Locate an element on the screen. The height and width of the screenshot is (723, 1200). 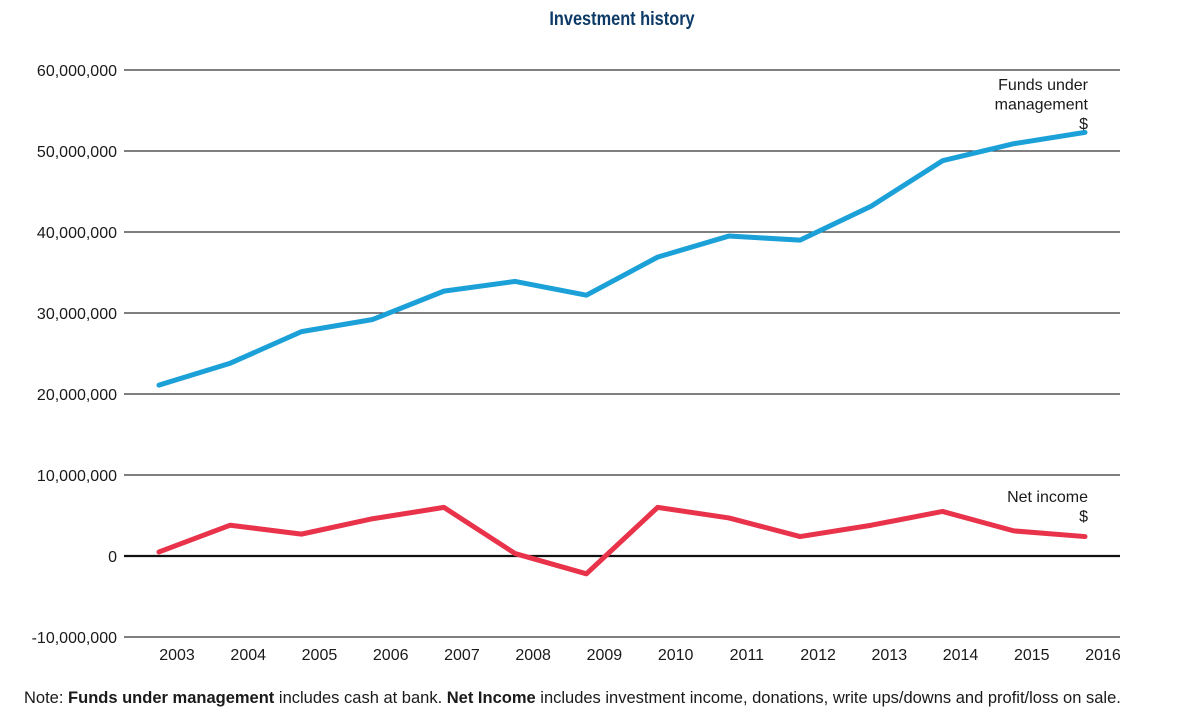
chart-title: Investment history is located at coordinates (622, 19).